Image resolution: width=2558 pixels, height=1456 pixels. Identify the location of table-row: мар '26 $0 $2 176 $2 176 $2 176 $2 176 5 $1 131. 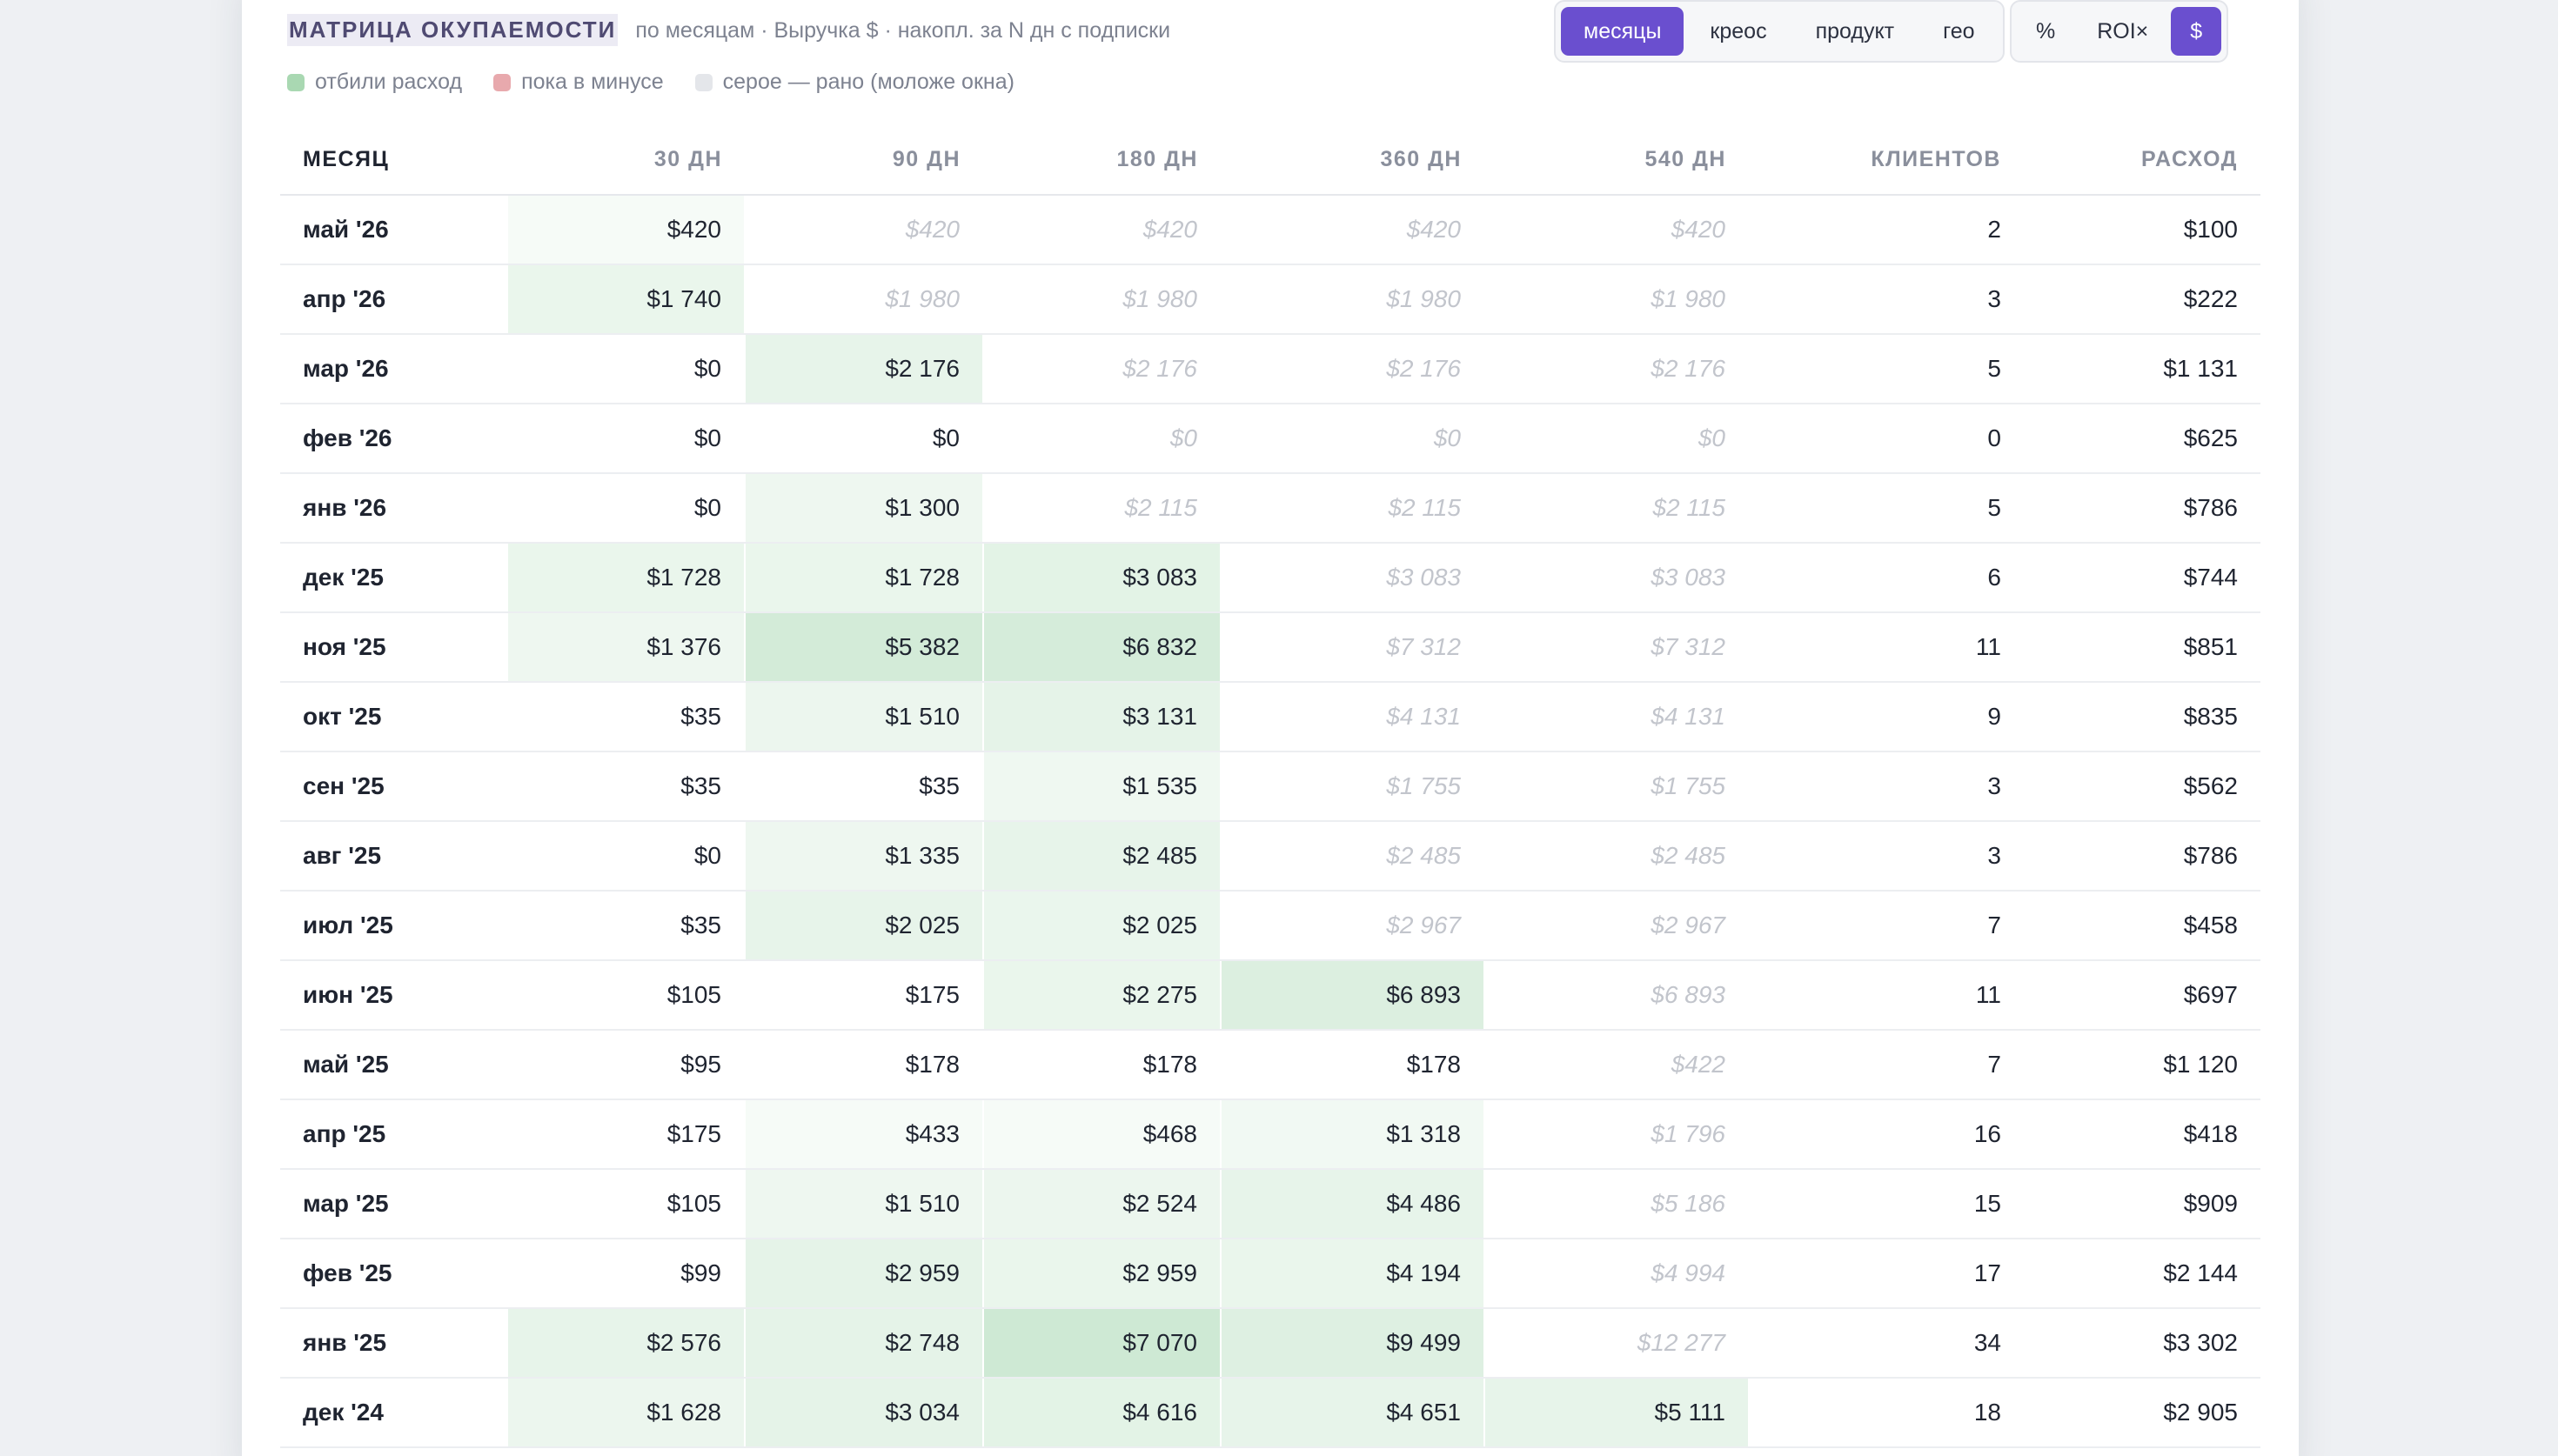
(1270, 369).